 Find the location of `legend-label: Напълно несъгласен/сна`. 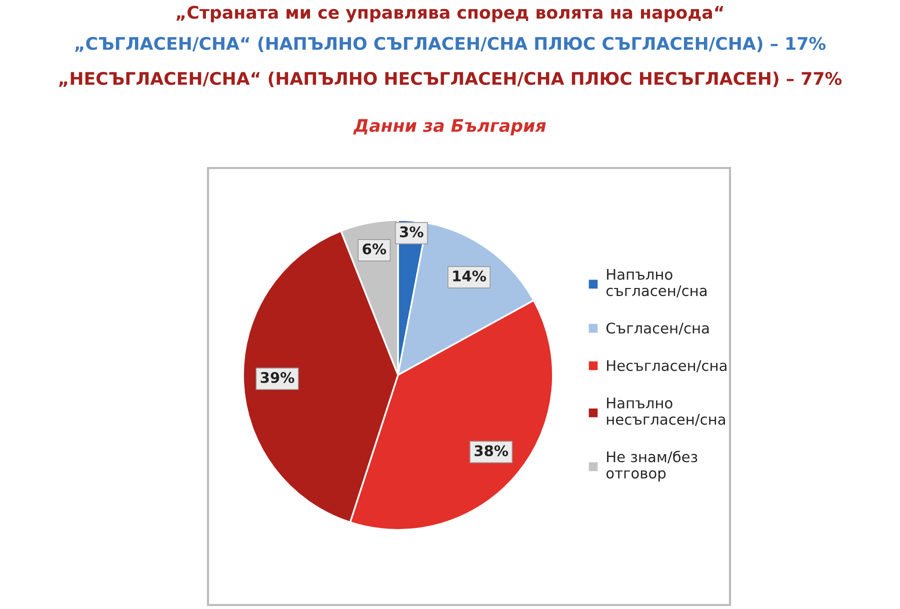

legend-label: Напълно несъгласен/сна is located at coordinates (665, 412).